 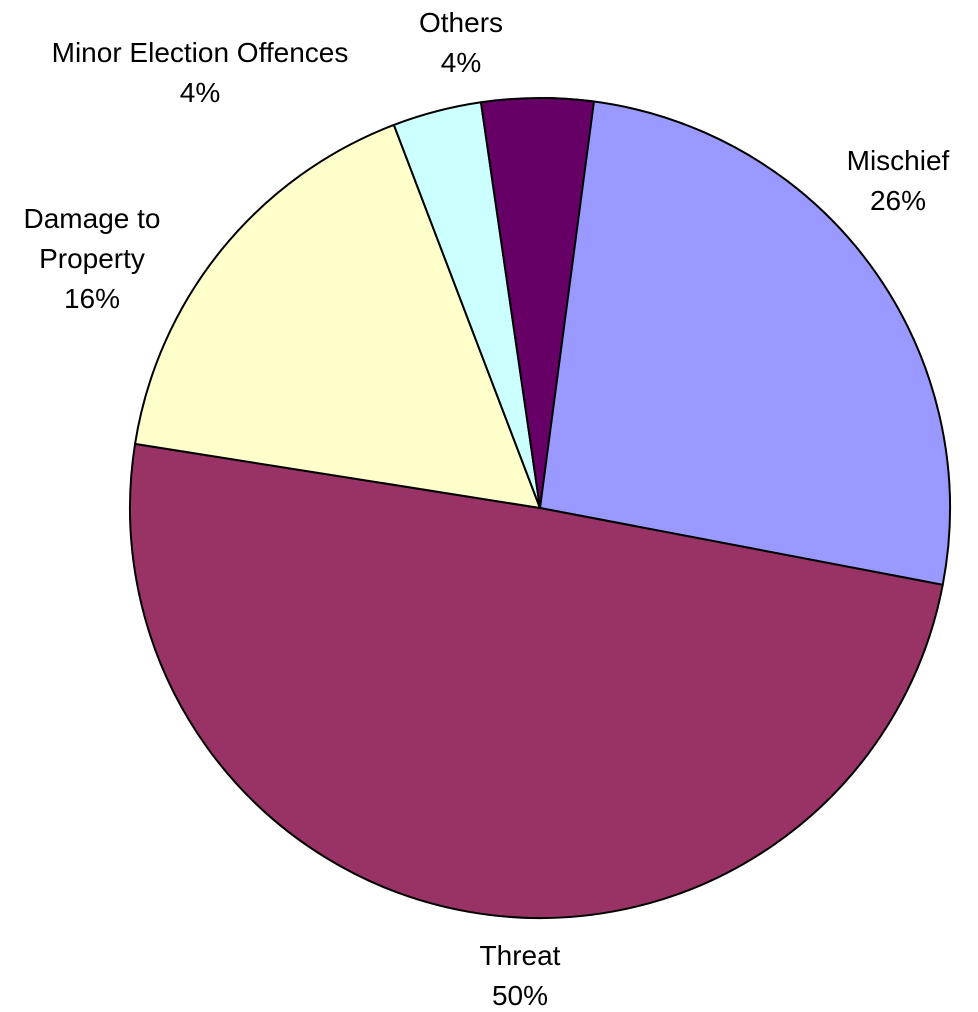 I want to click on label-damage-to-property: Damage to Property 16%, so click(x=92, y=258).